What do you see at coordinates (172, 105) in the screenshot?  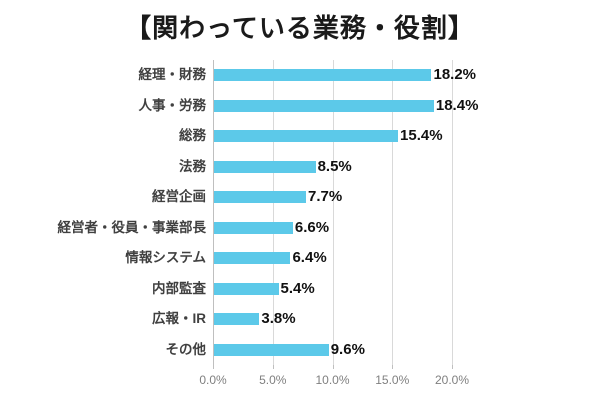 I see `category-label: 人事・労務` at bounding box center [172, 105].